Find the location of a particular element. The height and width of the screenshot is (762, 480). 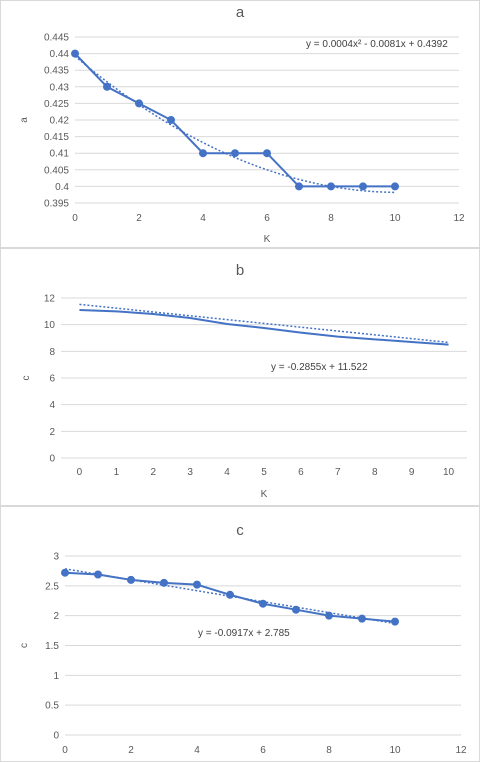

chart-b-y-tick-label: 12 is located at coordinates (50, 299).